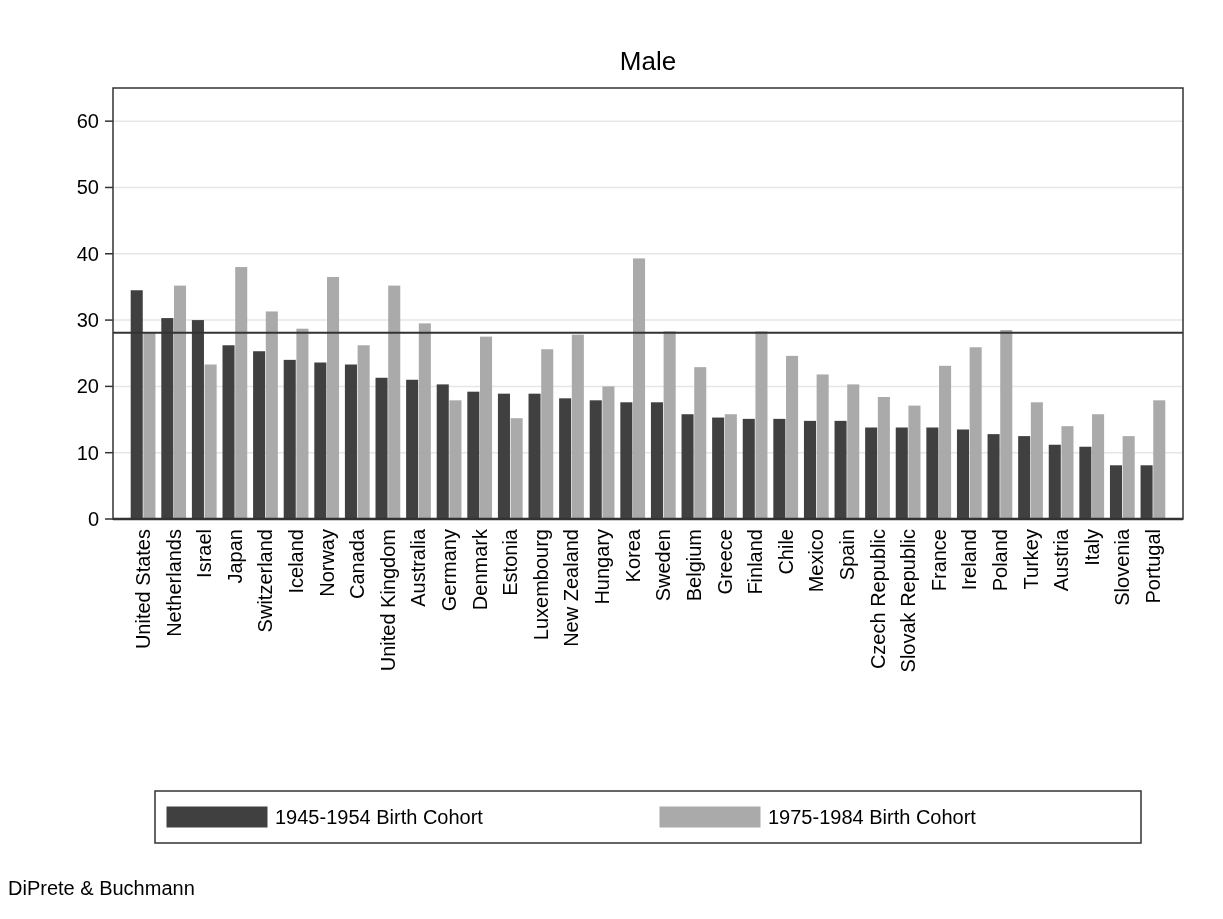 This screenshot has width=1223, height=919. What do you see at coordinates (693, 565) in the screenshot?
I see `x-tick-label: Belgium` at bounding box center [693, 565].